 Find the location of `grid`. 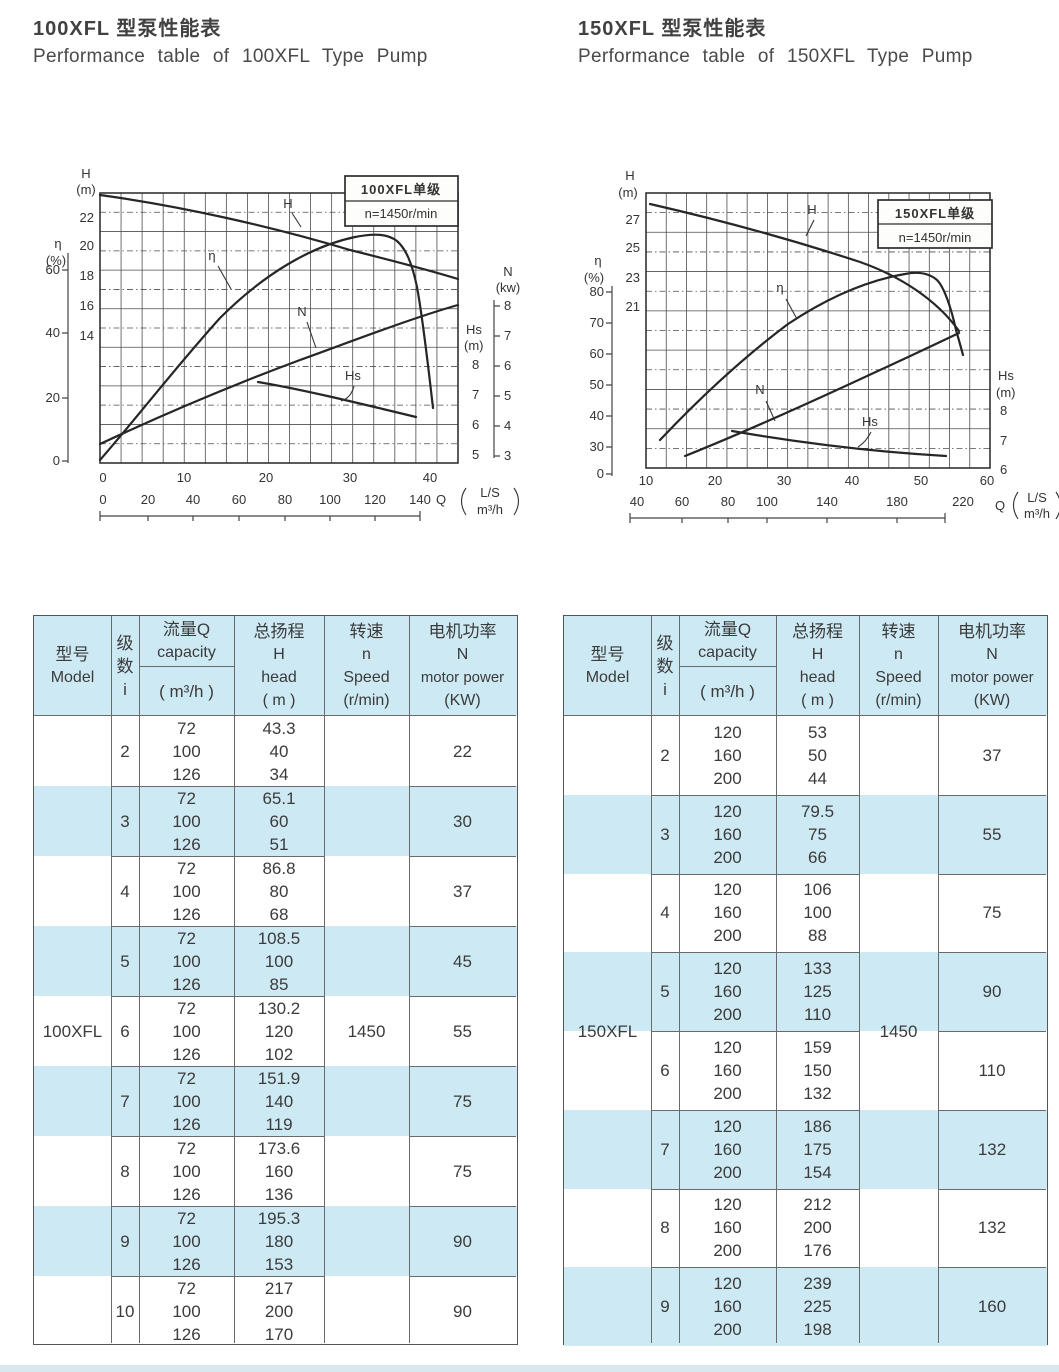

grid is located at coordinates (279, 328).